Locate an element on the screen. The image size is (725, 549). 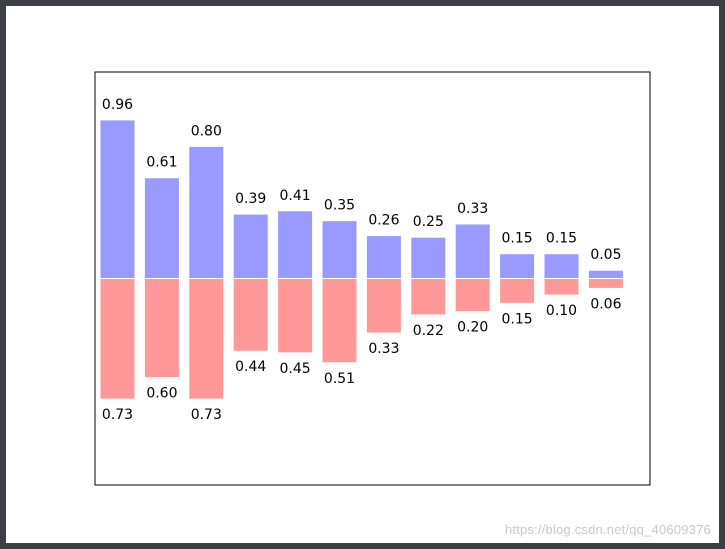
positive-value-label-8: 0.25 is located at coordinates (428, 222).